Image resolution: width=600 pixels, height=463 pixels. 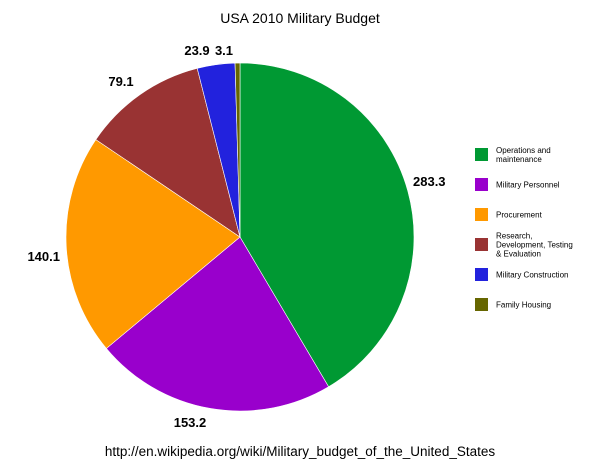 What do you see at coordinates (300, 18) in the screenshot?
I see `chart-title: USA 2010 Military Budget` at bounding box center [300, 18].